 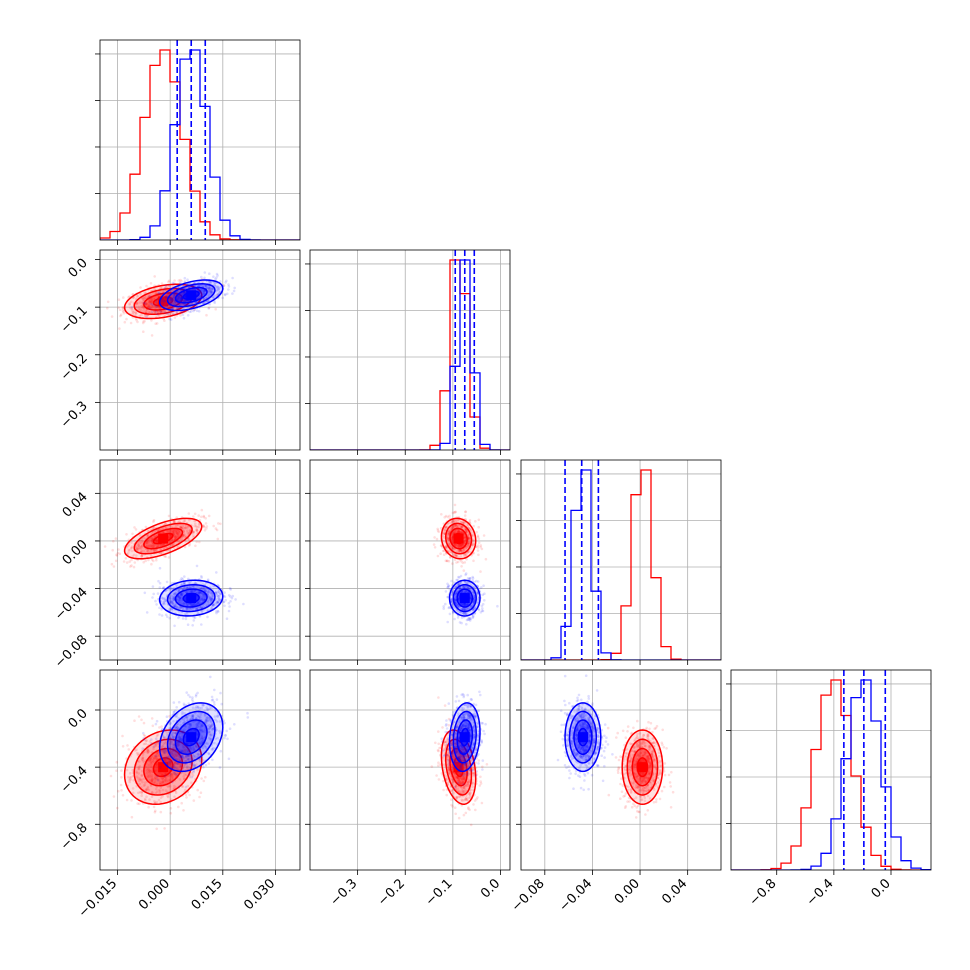 I want to click on x-tick: −0.2, so click(x=391, y=889).